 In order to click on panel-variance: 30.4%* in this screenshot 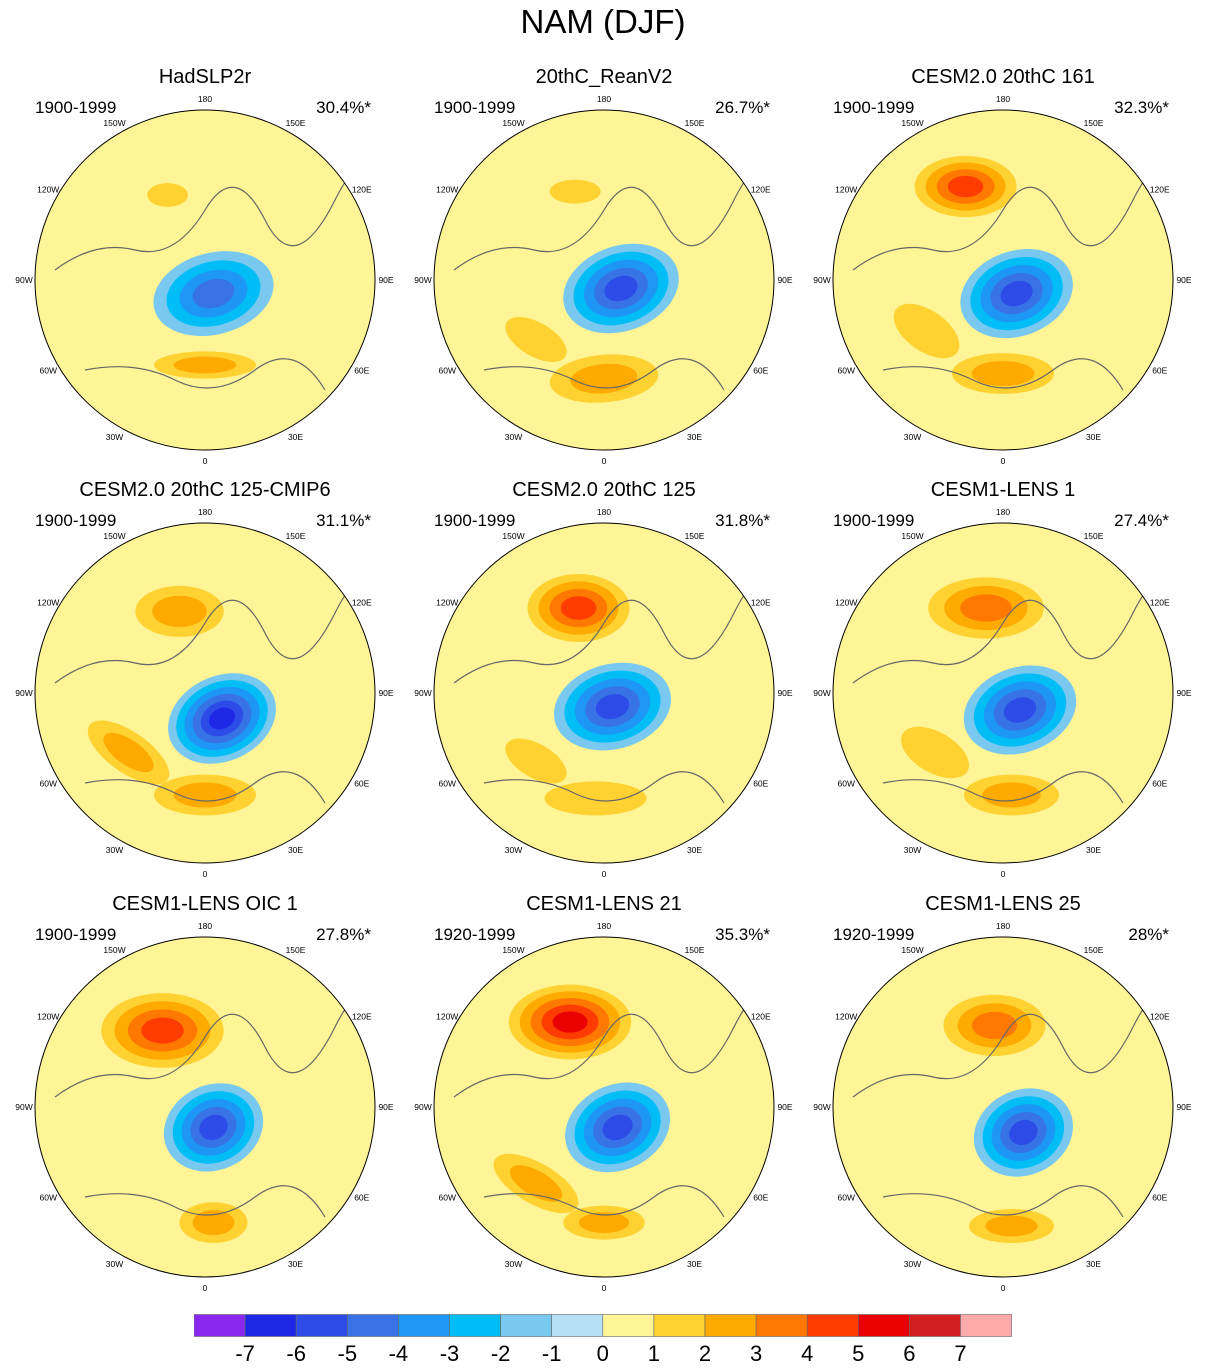, I will do `click(343, 107)`.